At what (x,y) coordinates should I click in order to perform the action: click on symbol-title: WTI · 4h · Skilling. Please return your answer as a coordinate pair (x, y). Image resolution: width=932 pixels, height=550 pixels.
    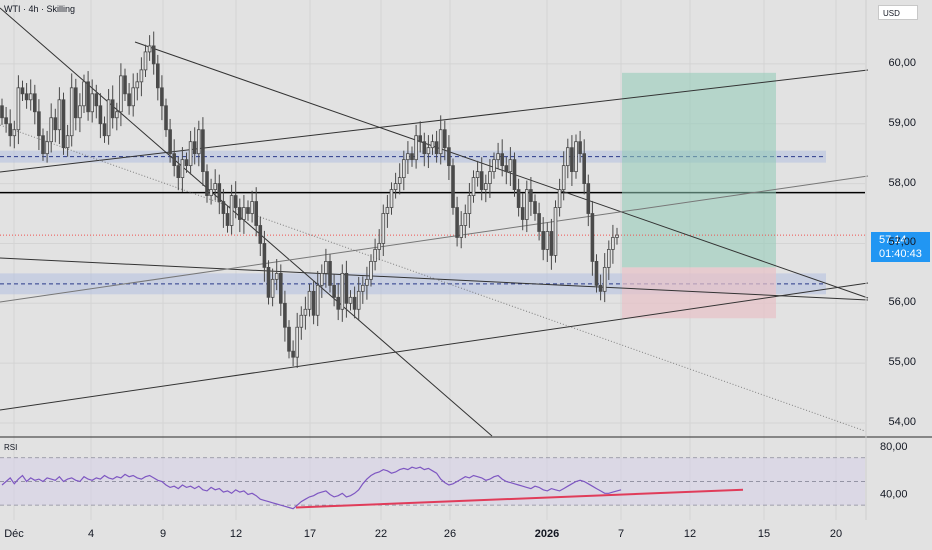
    Looking at the image, I should click on (40, 9).